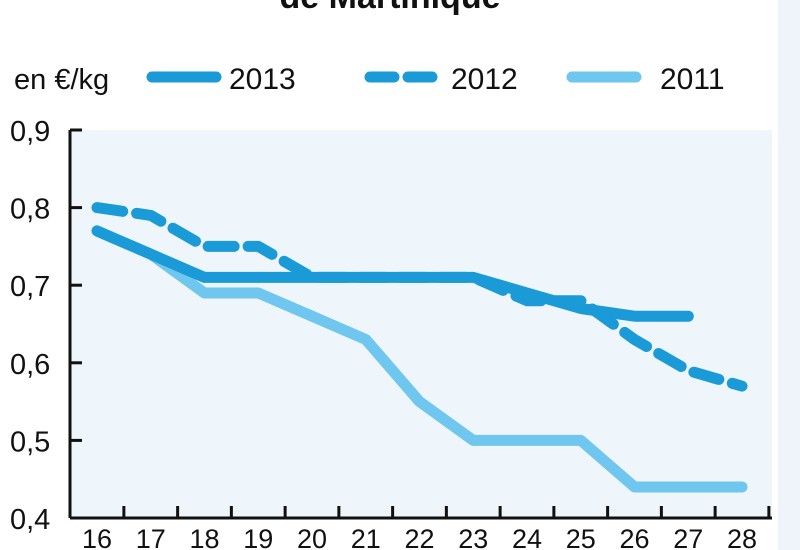  What do you see at coordinates (151, 537) in the screenshot?
I see `x-tick-label: 17` at bounding box center [151, 537].